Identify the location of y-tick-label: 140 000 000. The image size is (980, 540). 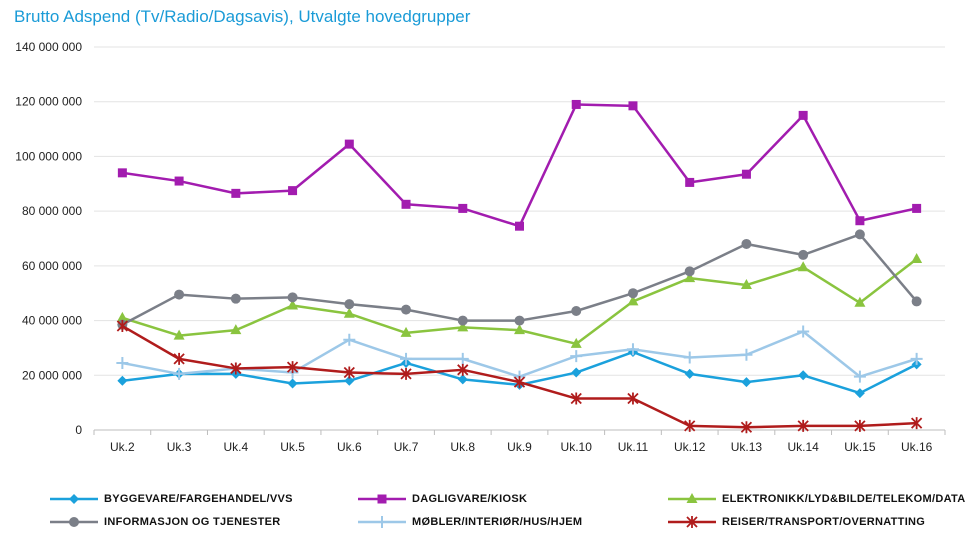
(48, 47).